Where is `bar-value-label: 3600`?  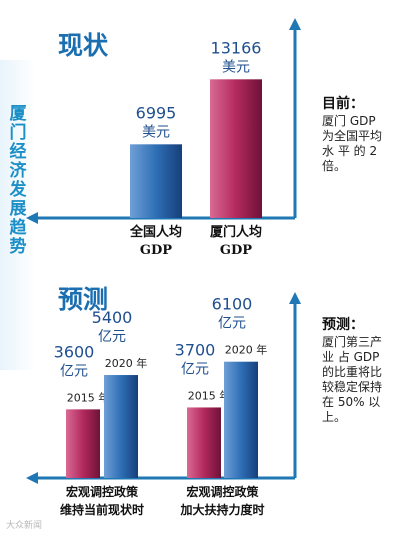
bar-value-label: 3600 is located at coordinates (74, 351).